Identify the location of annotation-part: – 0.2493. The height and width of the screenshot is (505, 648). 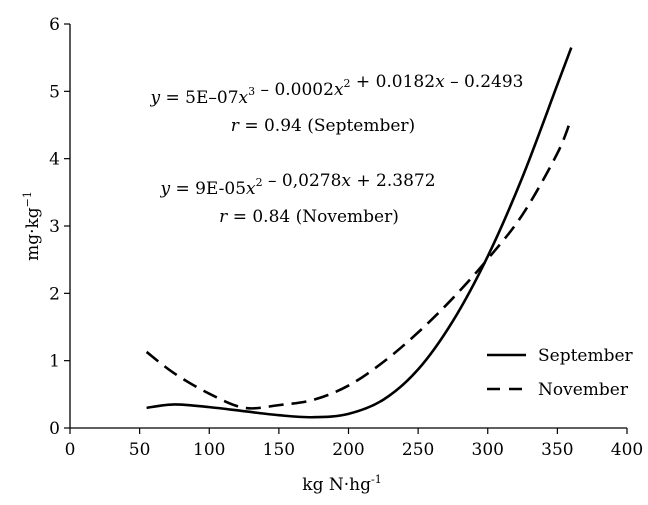
(484, 82).